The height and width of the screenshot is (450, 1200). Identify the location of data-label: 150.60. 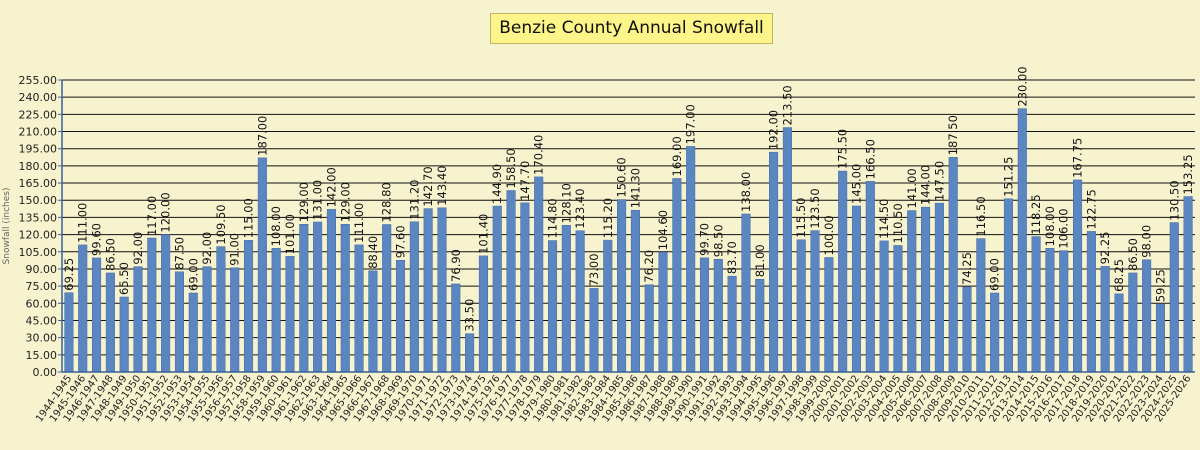
(622, 177).